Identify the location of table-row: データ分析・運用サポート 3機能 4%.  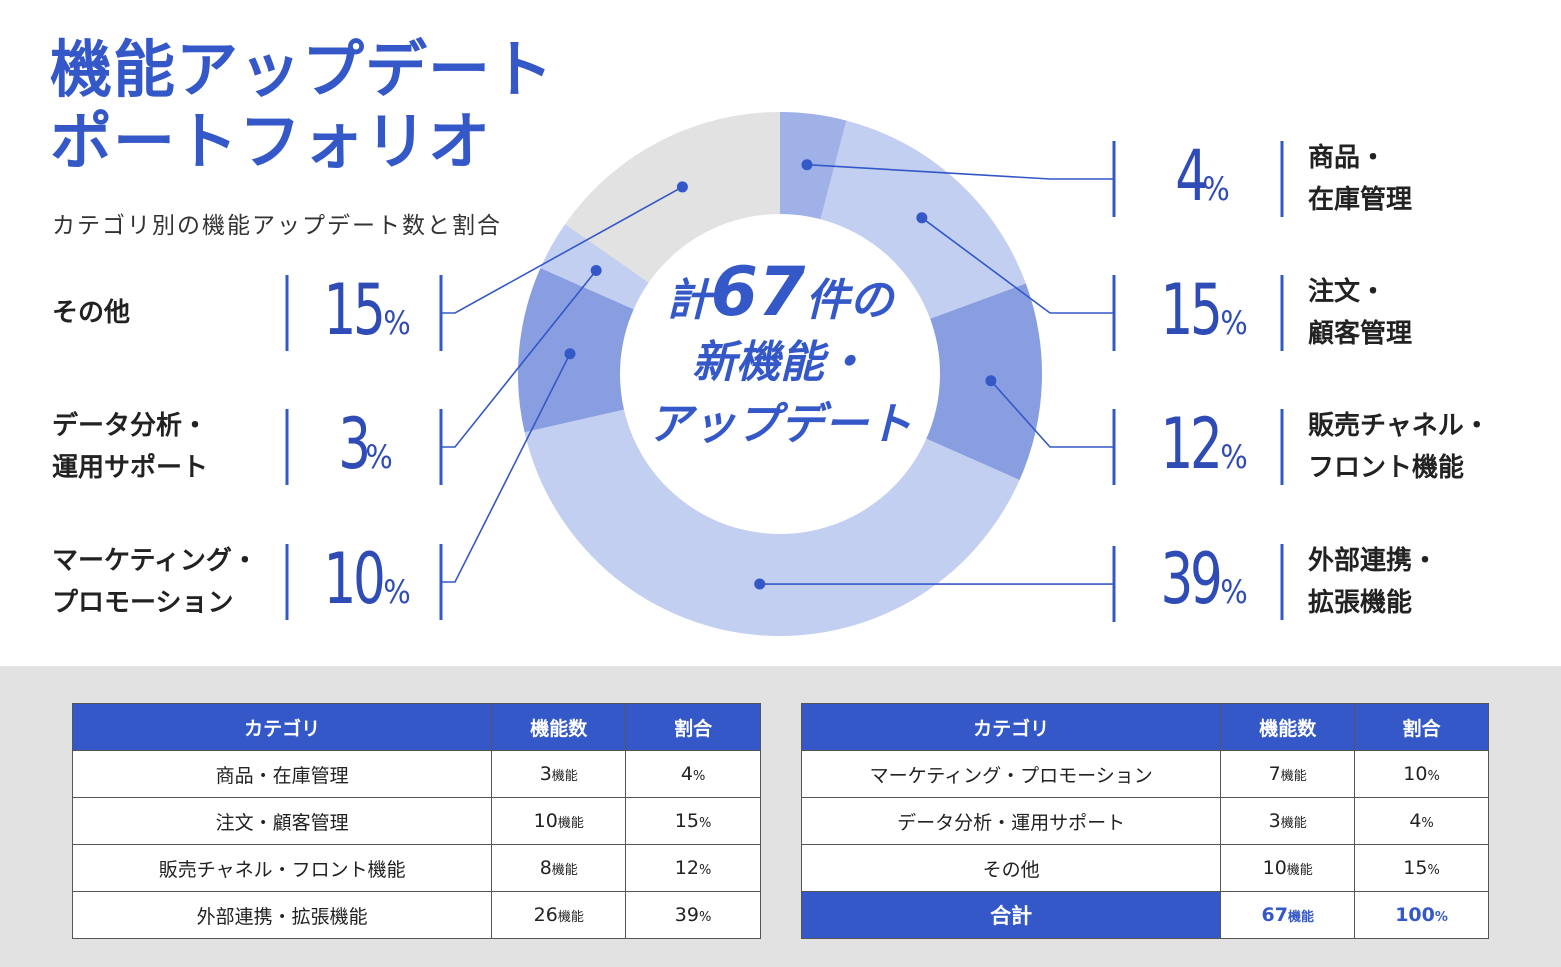
(1144, 821).